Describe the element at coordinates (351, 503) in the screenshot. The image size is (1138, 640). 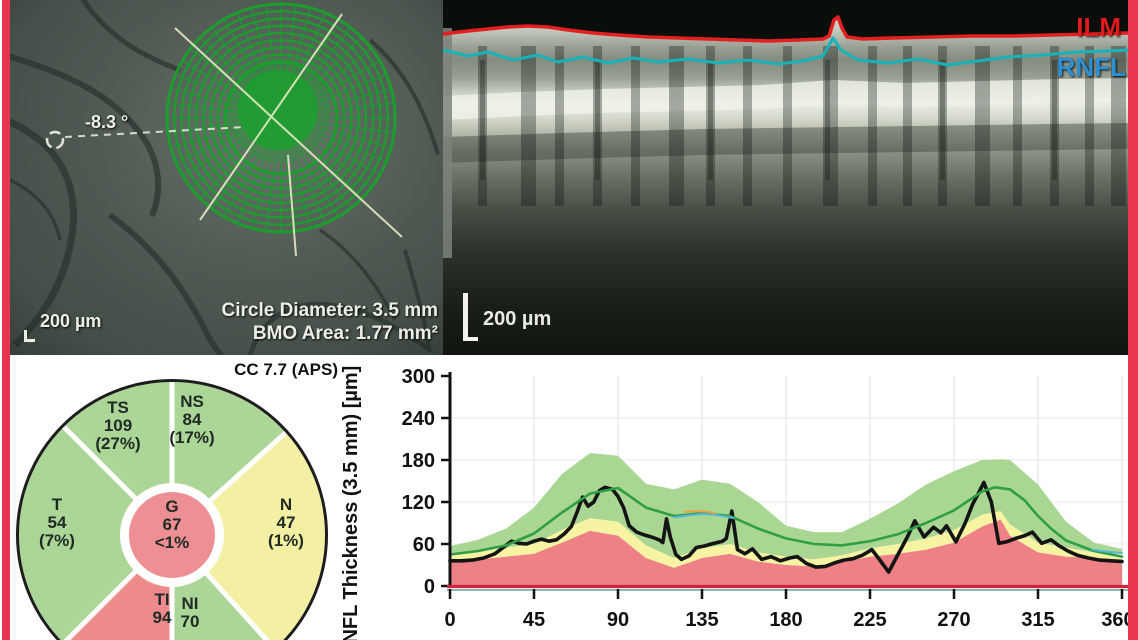
I see `y-axis-label: RNFL Thickness (3.5 mm) [µm]` at that location.